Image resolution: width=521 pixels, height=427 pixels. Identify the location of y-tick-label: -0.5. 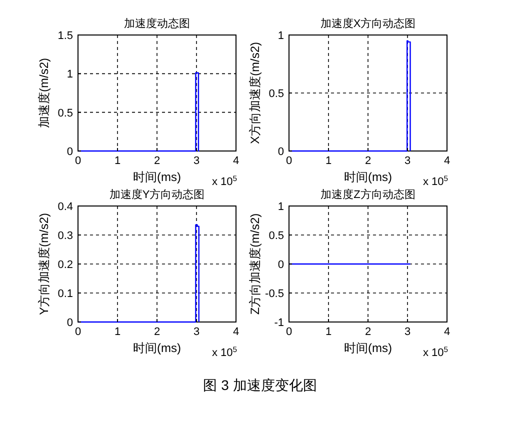
(274, 294).